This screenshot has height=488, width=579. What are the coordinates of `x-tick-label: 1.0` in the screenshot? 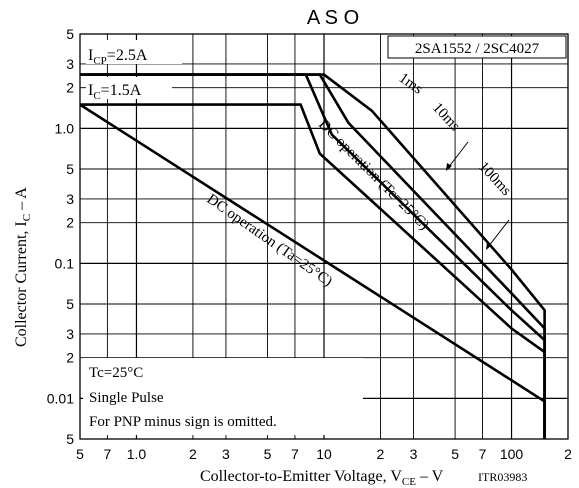 It's located at (137, 454).